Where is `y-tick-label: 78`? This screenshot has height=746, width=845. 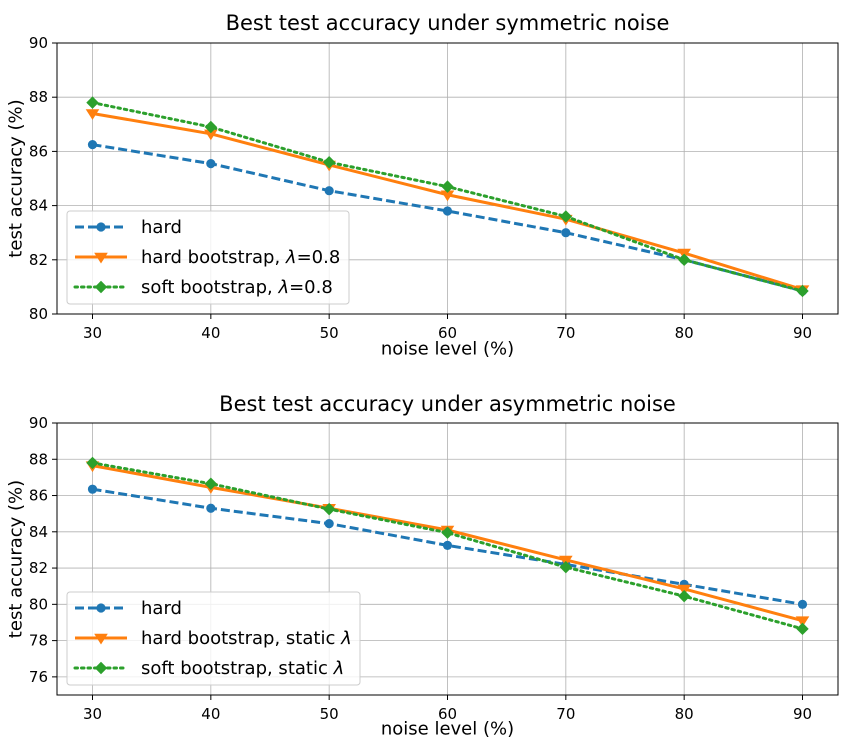
y-tick-label: 78 is located at coordinates (38, 641).